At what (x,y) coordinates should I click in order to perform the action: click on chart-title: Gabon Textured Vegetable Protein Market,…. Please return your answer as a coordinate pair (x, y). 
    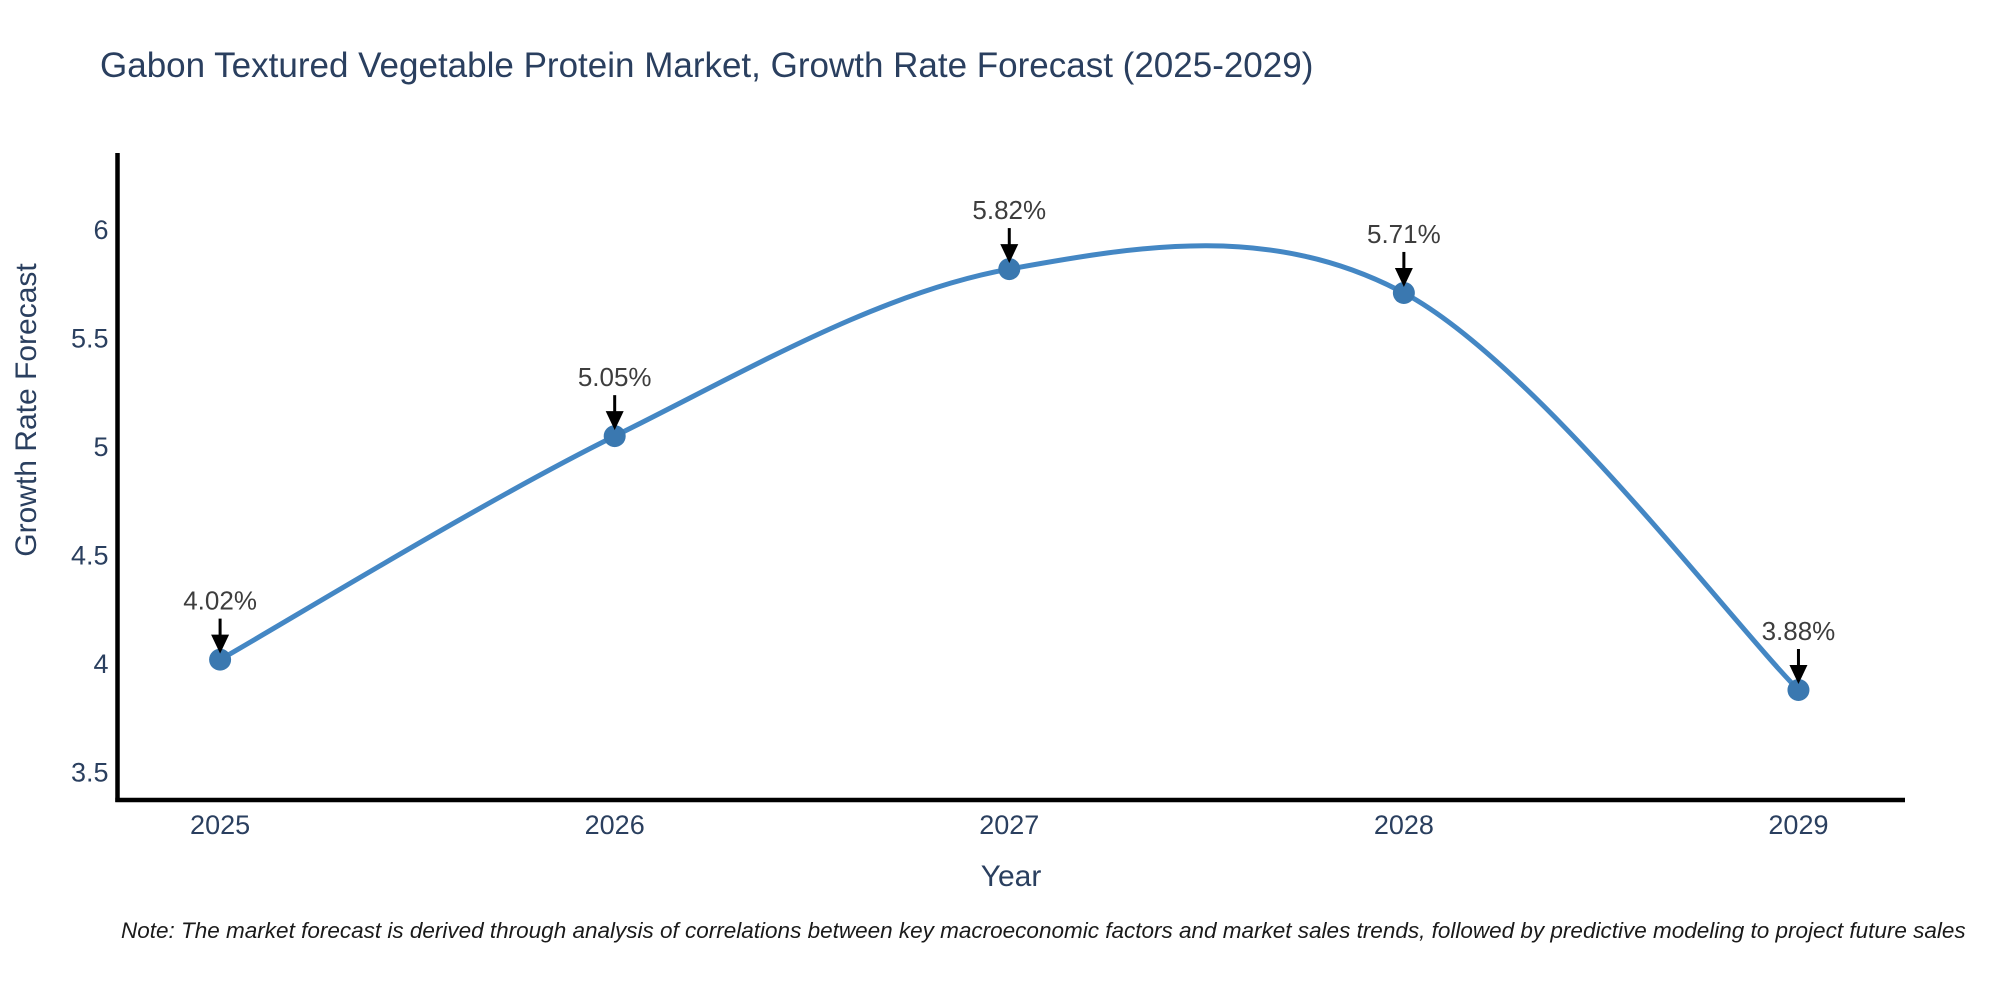
    Looking at the image, I should click on (707, 65).